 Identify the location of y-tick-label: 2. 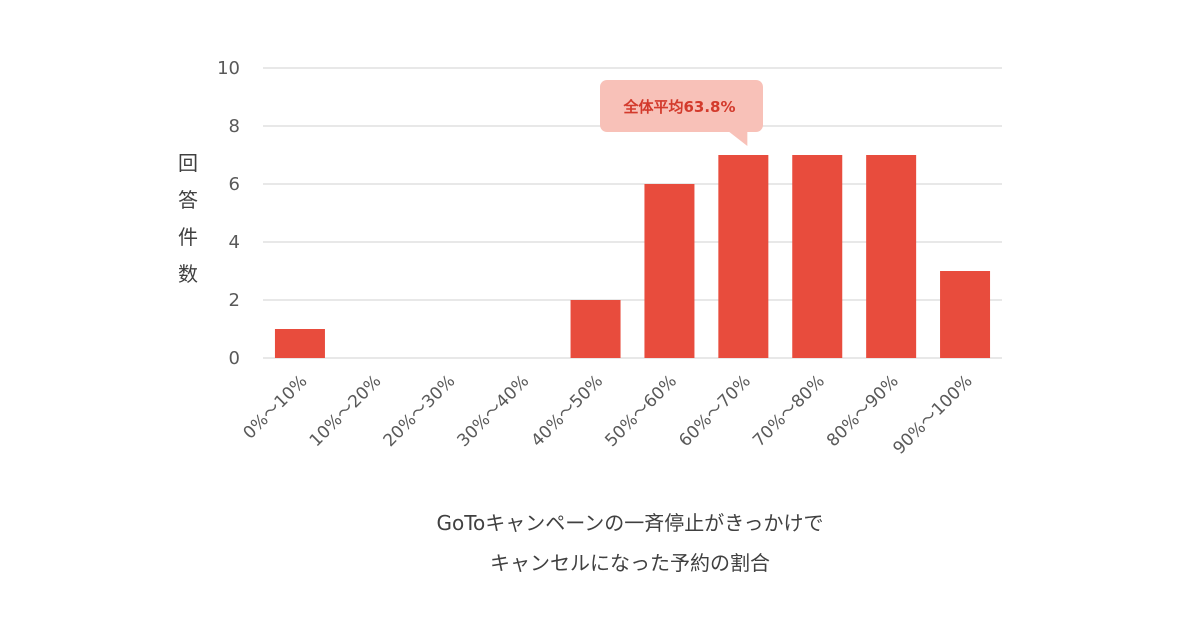
(234, 300).